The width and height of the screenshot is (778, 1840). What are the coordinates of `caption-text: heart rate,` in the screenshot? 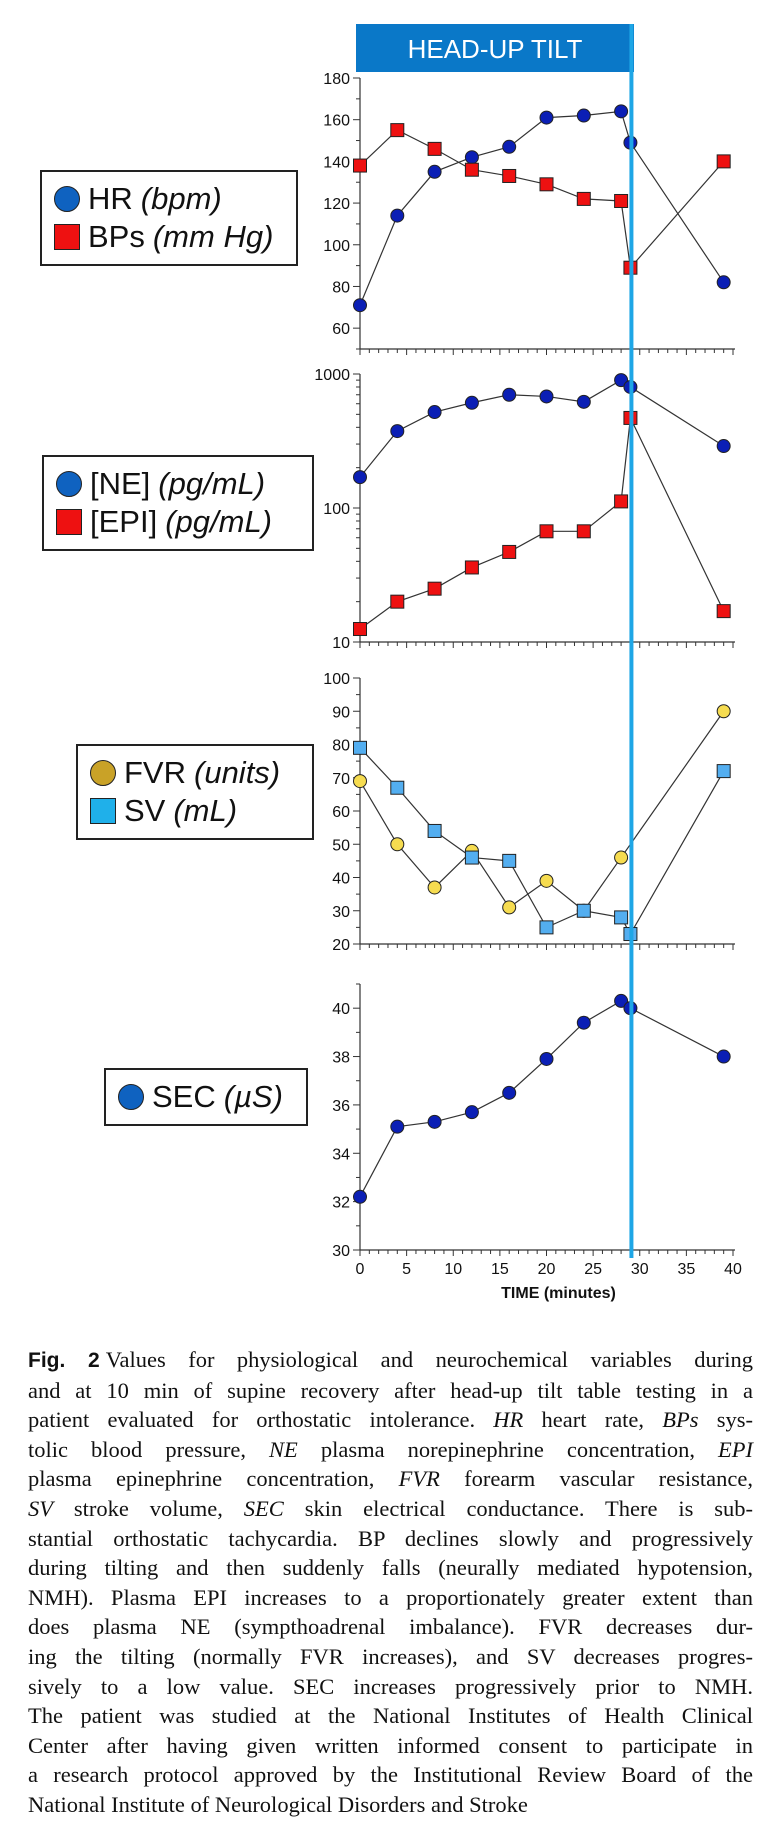 It's located at (593, 1420).